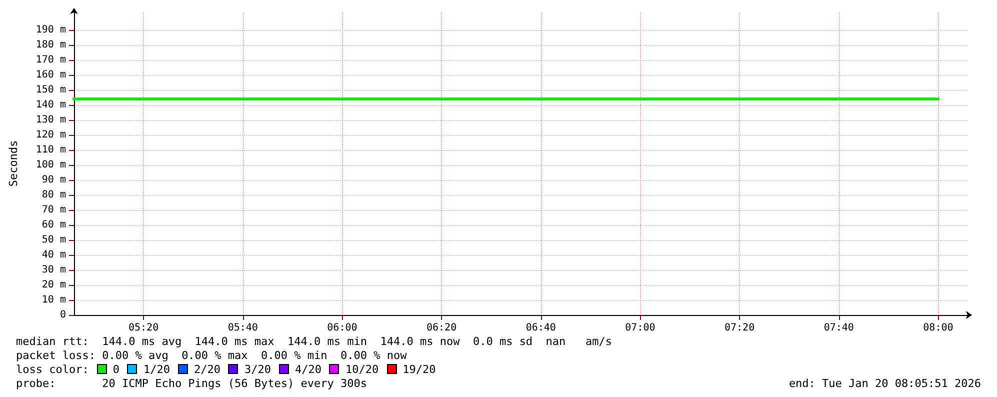 Image resolution: width=997 pixels, height=397 pixels. Describe the element at coordinates (54, 285) in the screenshot. I see `y-tick-label: 20 m` at that location.